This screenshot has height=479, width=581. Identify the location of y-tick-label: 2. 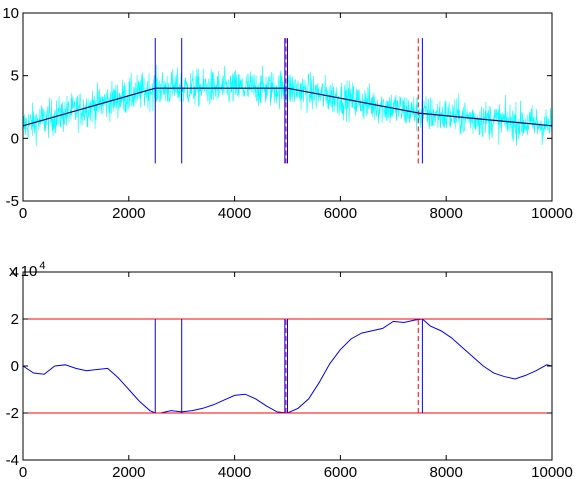
(15, 319).